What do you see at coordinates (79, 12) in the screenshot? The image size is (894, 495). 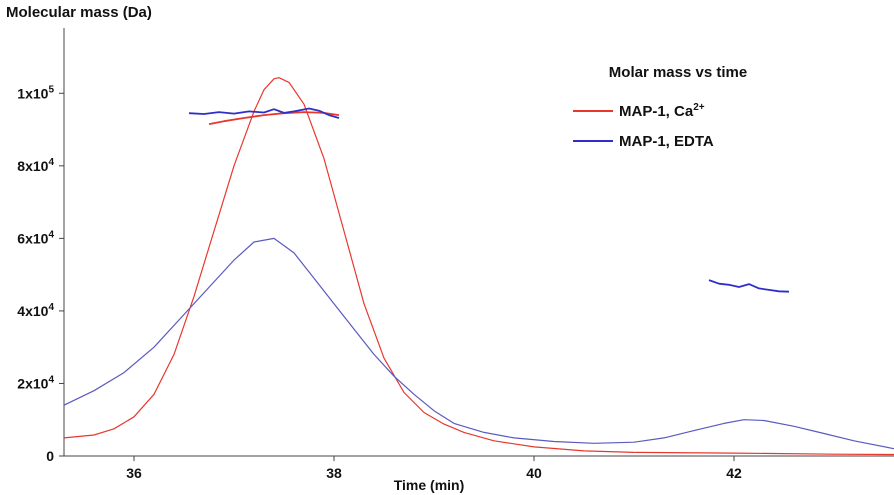 I see `y-axis-label: Molecular mass (Da)` at bounding box center [79, 12].